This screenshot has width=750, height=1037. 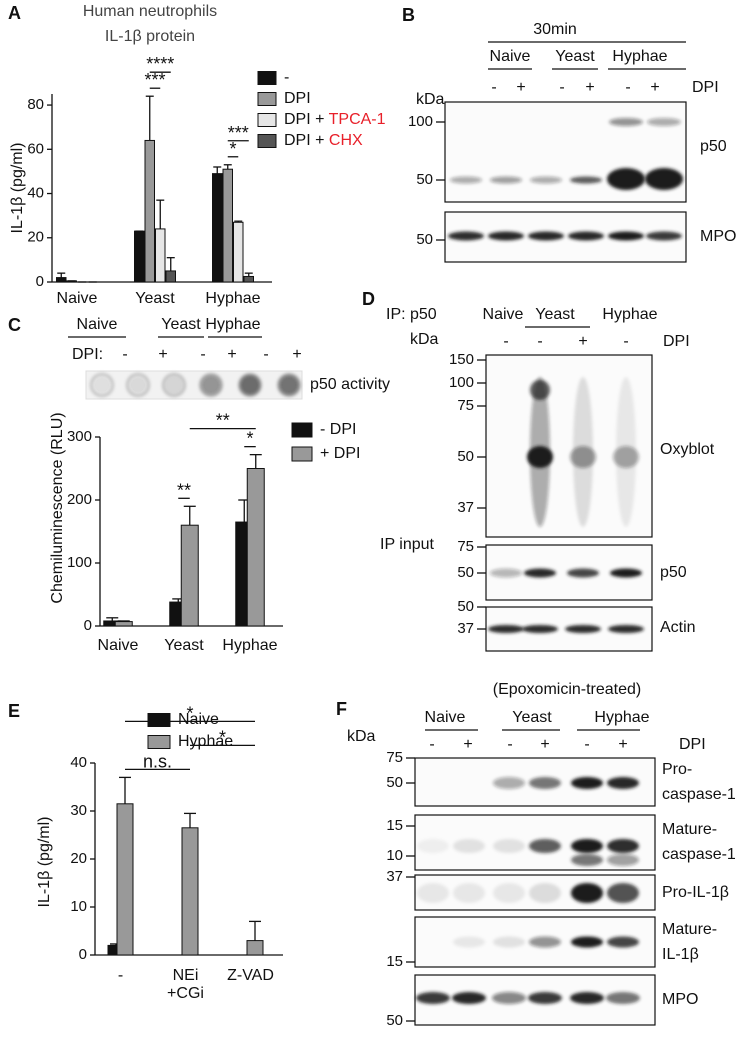 What do you see at coordinates (394, 961) in the screenshot?
I see `kda-marker: 15` at bounding box center [394, 961].